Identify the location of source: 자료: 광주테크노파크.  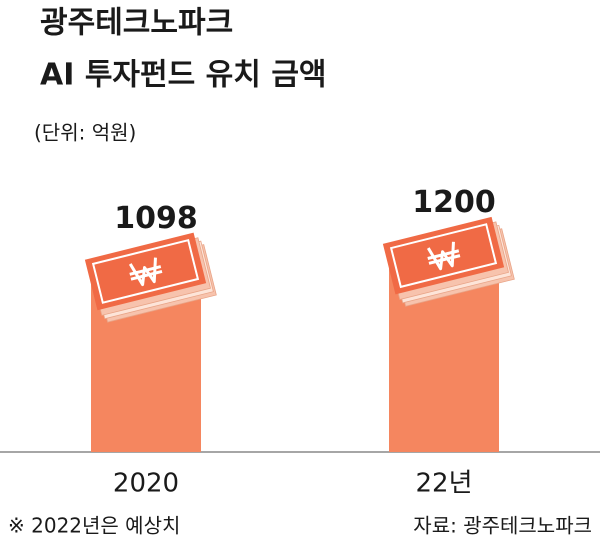
(502, 526).